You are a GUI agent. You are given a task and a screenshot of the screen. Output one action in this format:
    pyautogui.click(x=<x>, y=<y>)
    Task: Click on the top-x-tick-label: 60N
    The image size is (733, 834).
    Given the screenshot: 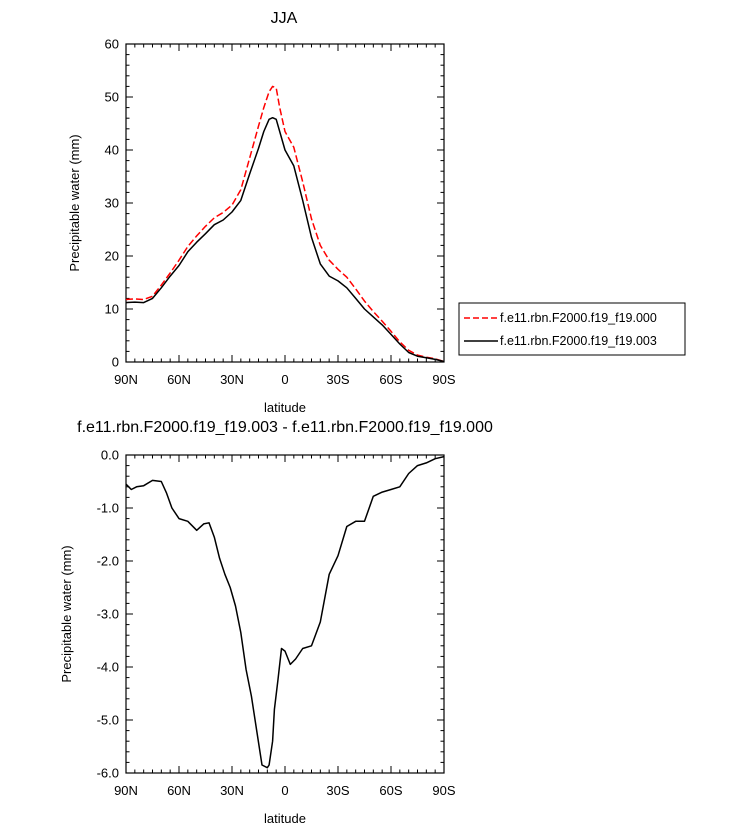 What is the action you would take?
    pyautogui.click(x=179, y=379)
    